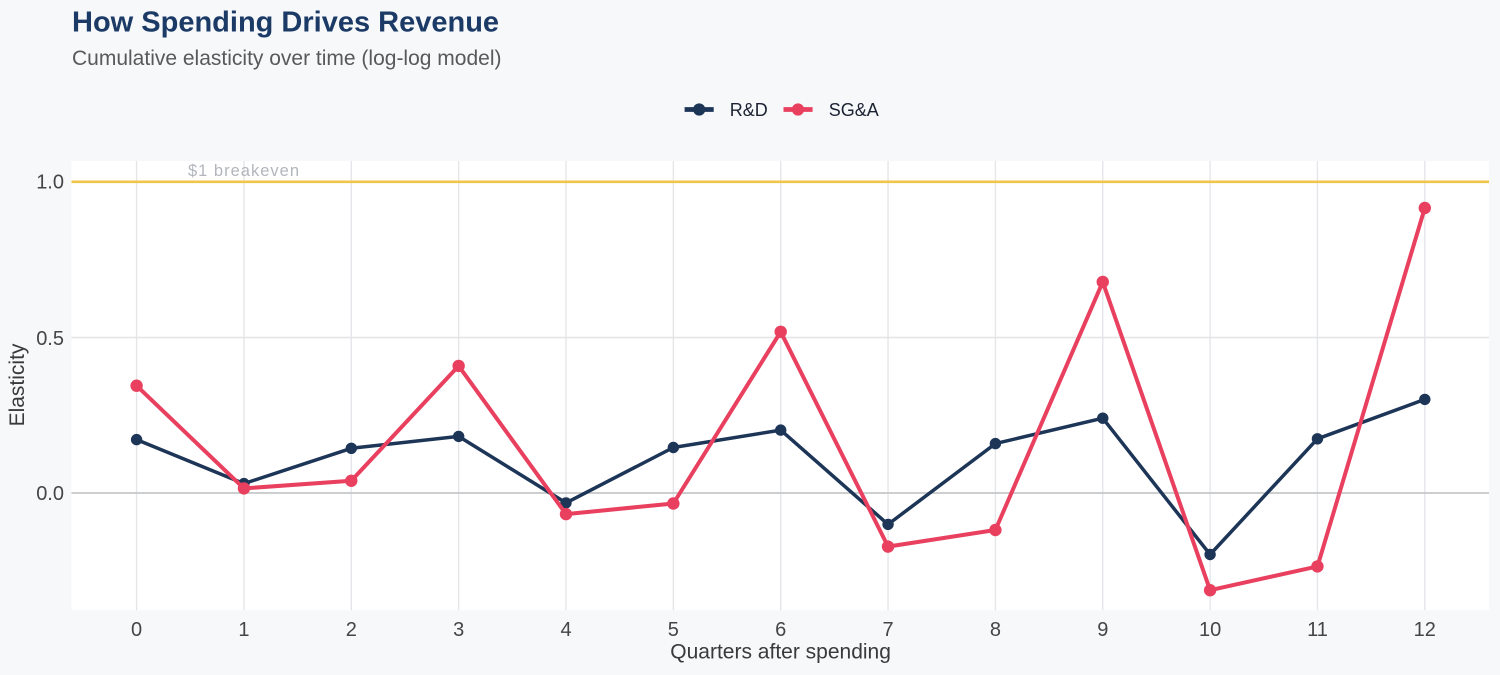  I want to click on svg-text: Elasticity, so click(17, 384).